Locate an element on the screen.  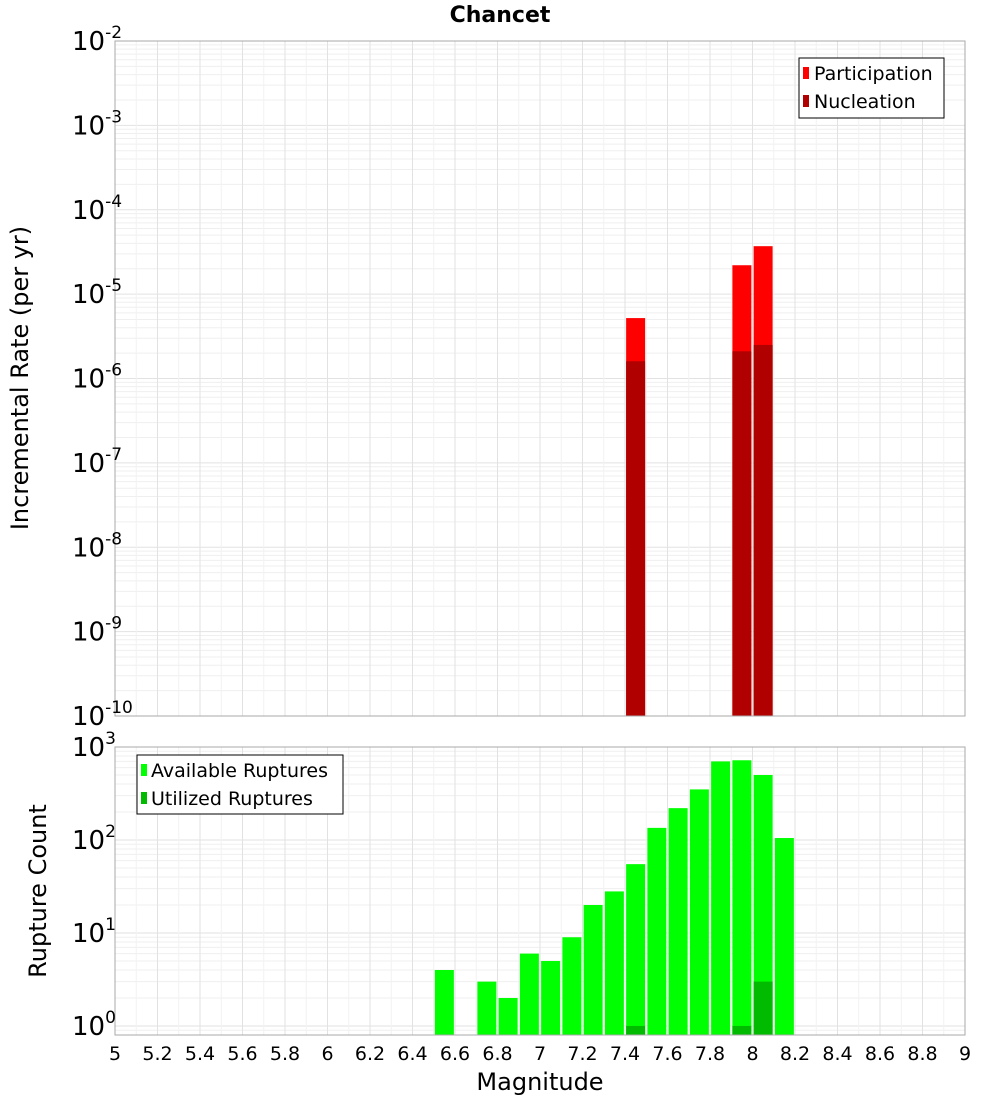
count-legend-box is located at coordinates (240, 784).